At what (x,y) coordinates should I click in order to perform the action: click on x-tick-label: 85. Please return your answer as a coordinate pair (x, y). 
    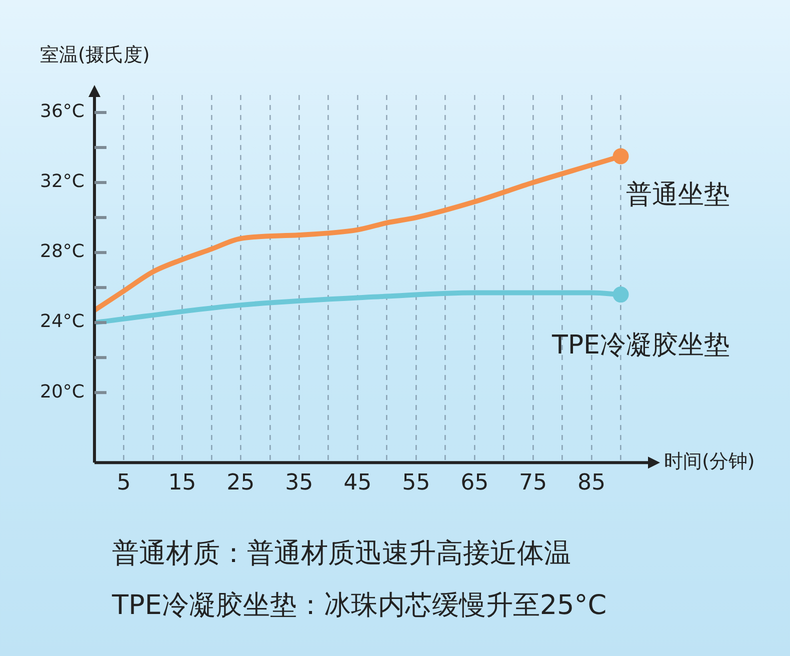
    Looking at the image, I should click on (592, 483).